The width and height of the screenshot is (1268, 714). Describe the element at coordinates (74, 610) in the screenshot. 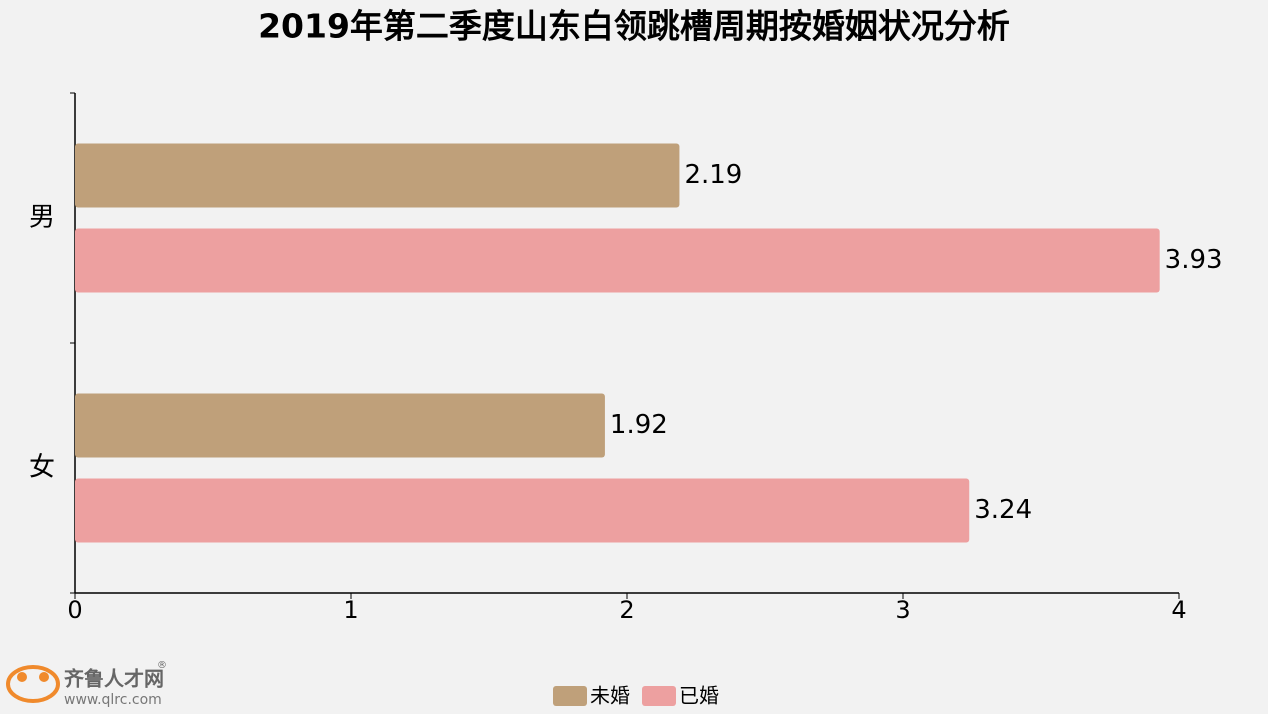

I see `x-tick-label: 0` at that location.